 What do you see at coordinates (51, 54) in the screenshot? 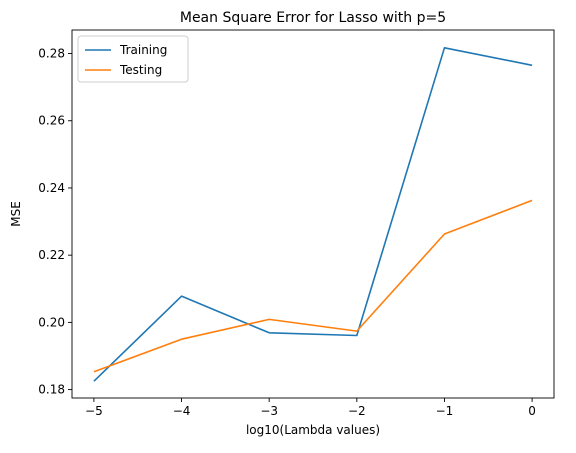
I see `y-tick-label: 0.28` at bounding box center [51, 54].